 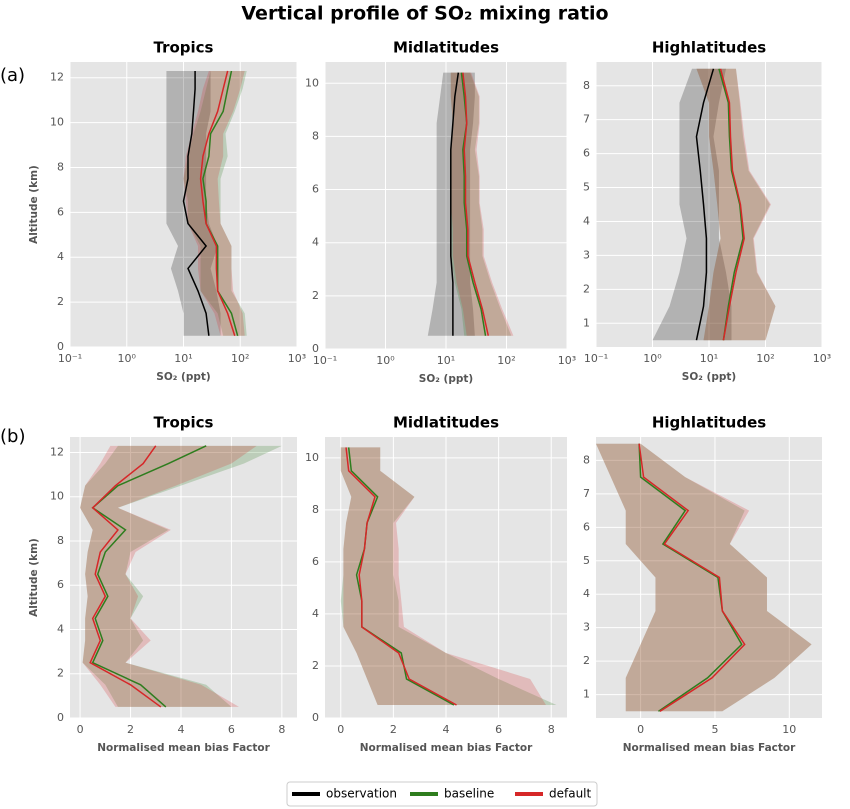 I want to click on legend-label: baseline, so click(x=469, y=794).